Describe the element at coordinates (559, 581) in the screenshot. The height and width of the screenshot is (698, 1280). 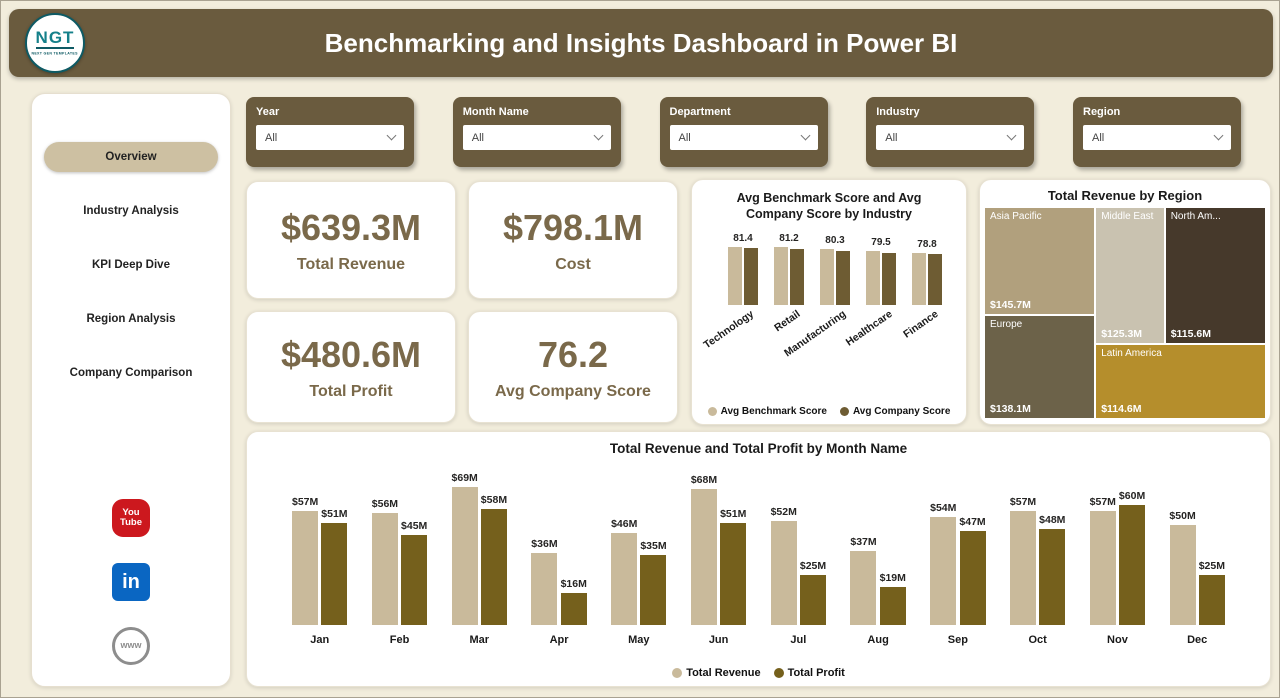
I see `bar-pair: $36M $16M` at that location.